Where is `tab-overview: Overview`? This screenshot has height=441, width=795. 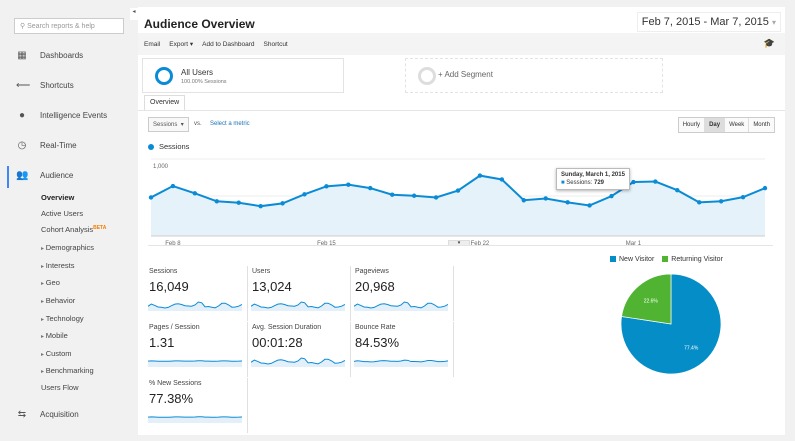
tab-overview: Overview is located at coordinates (165, 103).